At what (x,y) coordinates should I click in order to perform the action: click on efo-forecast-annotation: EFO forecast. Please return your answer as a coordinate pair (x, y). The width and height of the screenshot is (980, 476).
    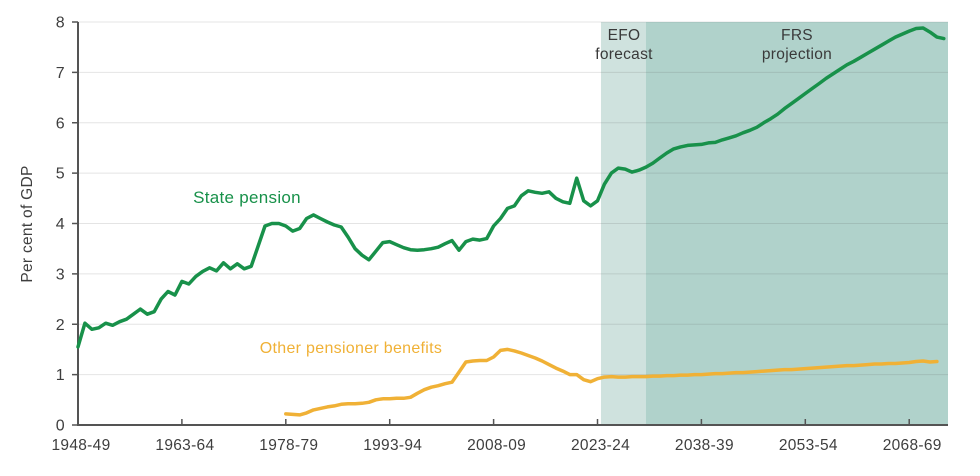
    Looking at the image, I should click on (624, 45).